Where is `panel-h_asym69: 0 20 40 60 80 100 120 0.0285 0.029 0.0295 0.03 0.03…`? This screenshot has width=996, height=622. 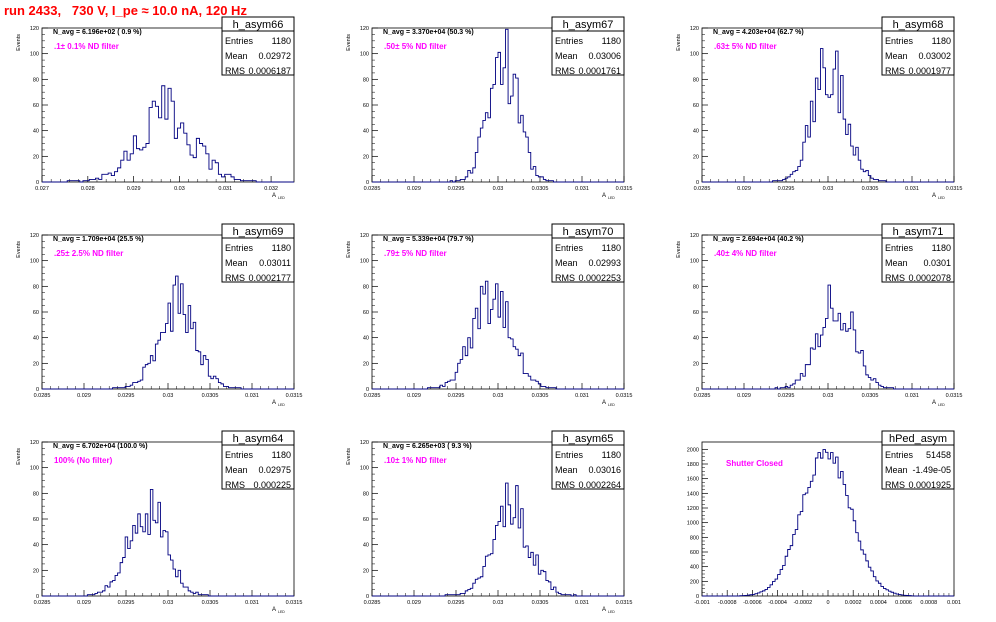
panel-h_asym69: 0 20 40 60 80 100 120 0.0285 0.029 0.0295 0.03 0.03… is located at coordinates (159, 315).